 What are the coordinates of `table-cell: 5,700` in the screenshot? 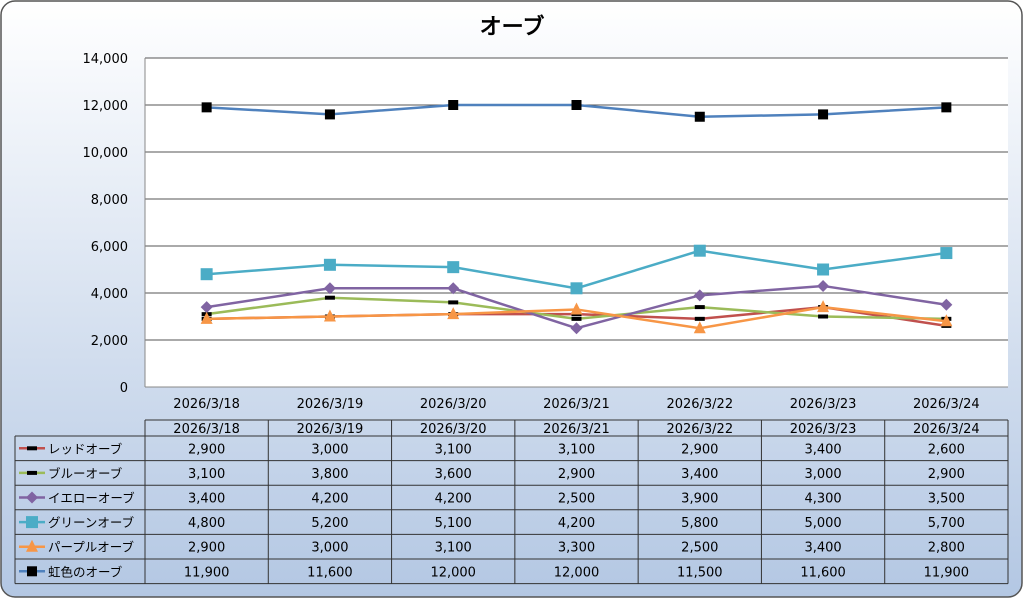 It's located at (946, 523).